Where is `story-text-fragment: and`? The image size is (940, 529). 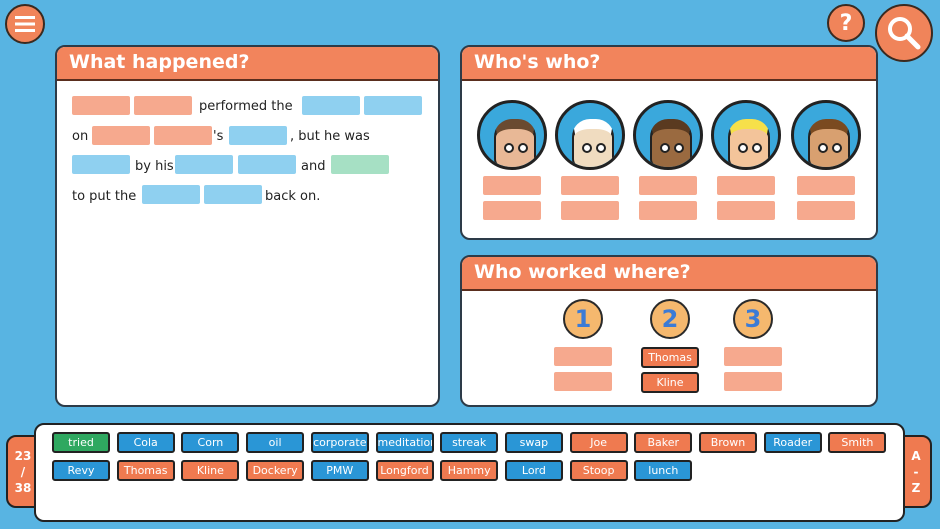
story-text-fragment: and is located at coordinates (313, 166).